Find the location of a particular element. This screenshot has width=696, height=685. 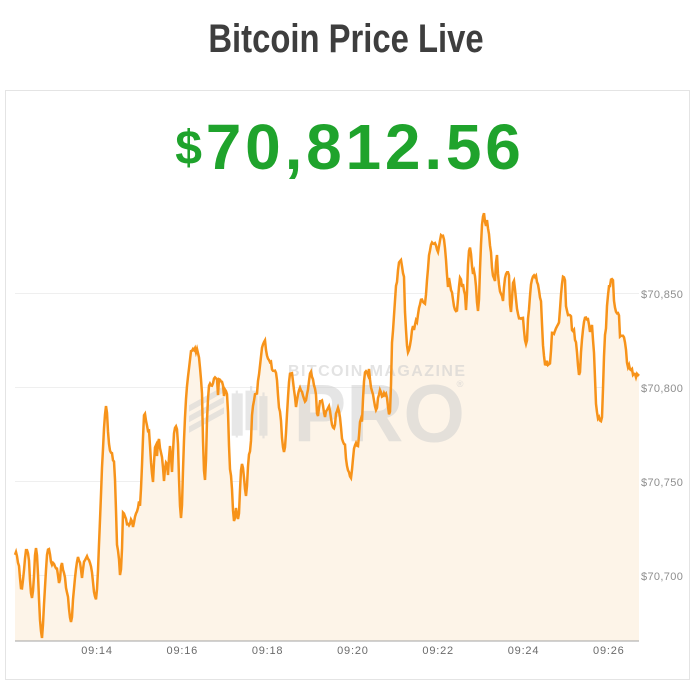

svg-text: PRO is located at coordinates (380, 414).